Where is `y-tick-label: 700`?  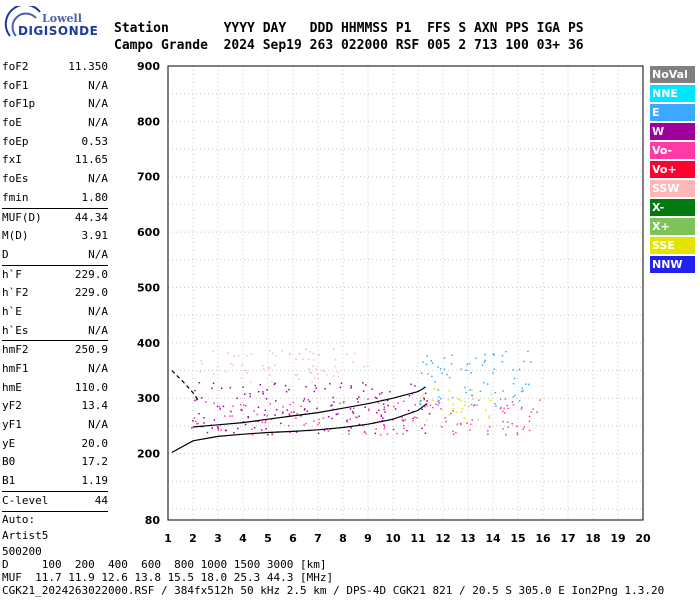
y-tick-label: 700 is located at coordinates (148, 177).